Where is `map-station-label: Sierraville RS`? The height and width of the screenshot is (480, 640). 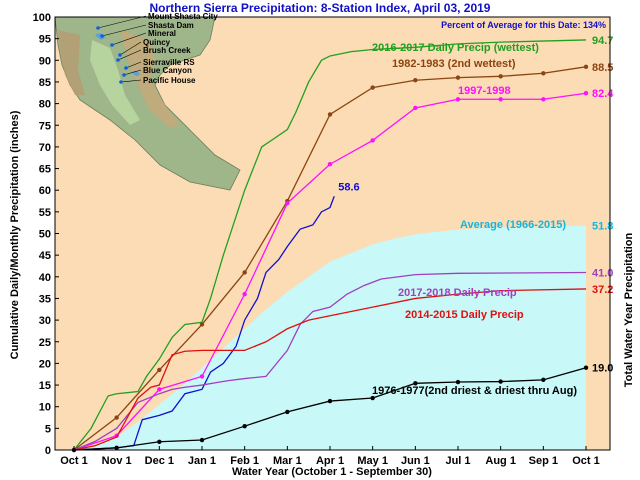
map-station-label: Sierraville RS is located at coordinates (169, 62).